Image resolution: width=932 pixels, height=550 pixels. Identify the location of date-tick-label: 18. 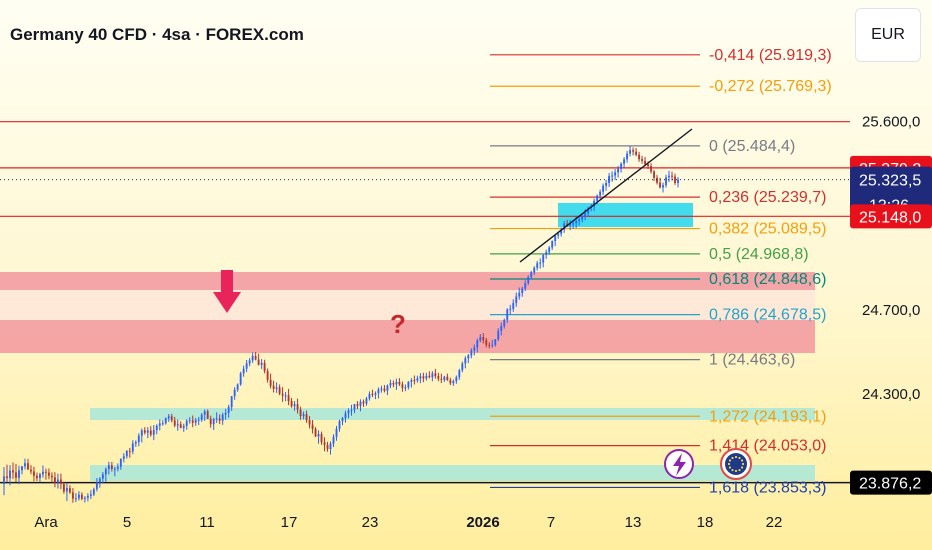
(705, 522).